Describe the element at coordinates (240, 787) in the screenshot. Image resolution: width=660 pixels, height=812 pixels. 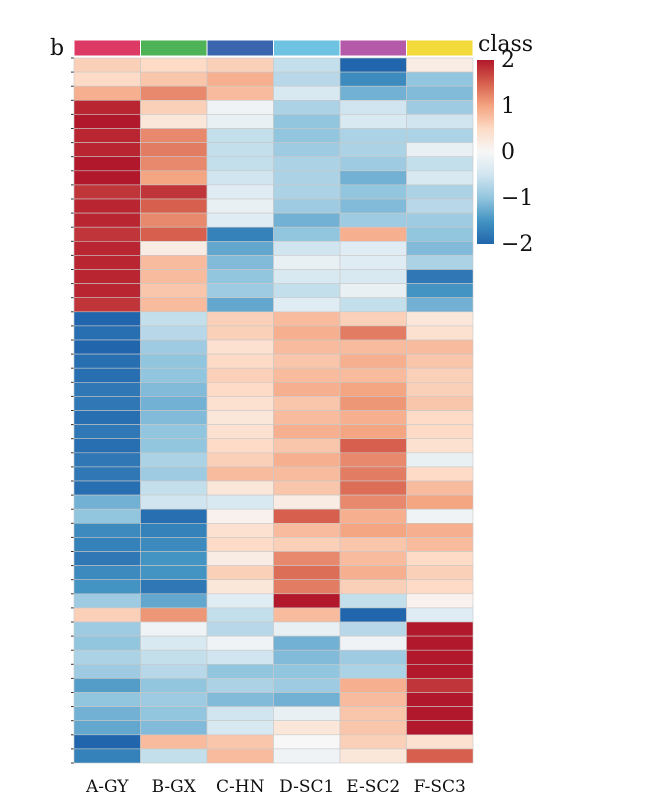
I see `column-label: C-HN` at that location.